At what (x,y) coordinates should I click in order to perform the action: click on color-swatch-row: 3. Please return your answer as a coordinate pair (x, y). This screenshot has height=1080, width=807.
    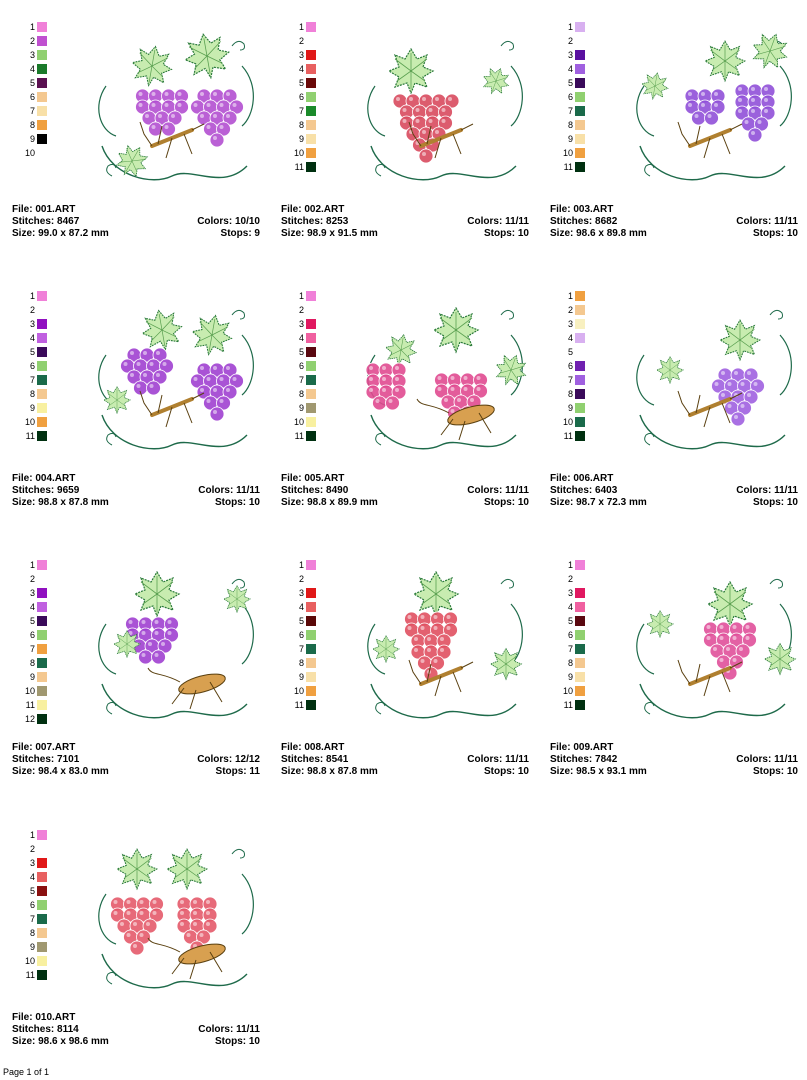
    Looking at the image, I should click on (32, 55).